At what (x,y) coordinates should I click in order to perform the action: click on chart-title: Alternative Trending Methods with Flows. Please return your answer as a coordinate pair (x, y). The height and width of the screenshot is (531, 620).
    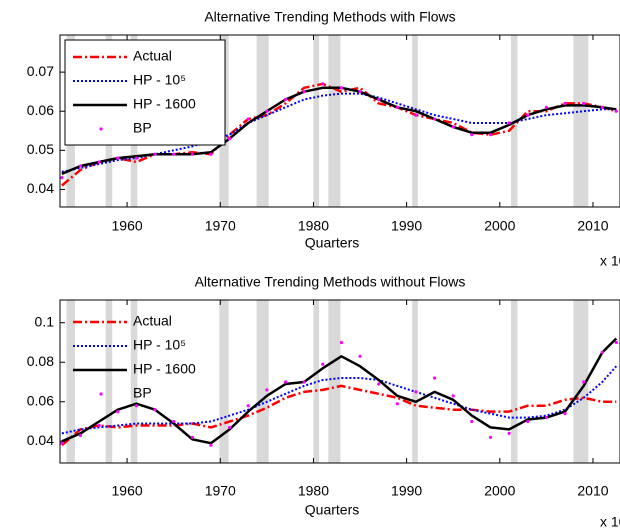
    Looking at the image, I should click on (329, 17).